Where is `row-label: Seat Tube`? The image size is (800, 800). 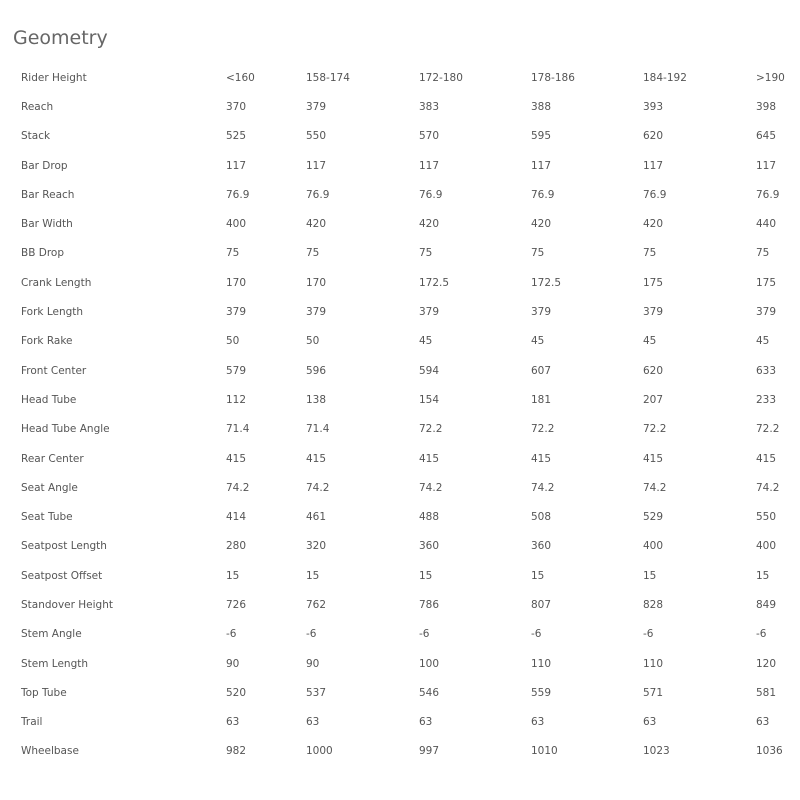
row-label: Seat Tube is located at coordinates (47, 517).